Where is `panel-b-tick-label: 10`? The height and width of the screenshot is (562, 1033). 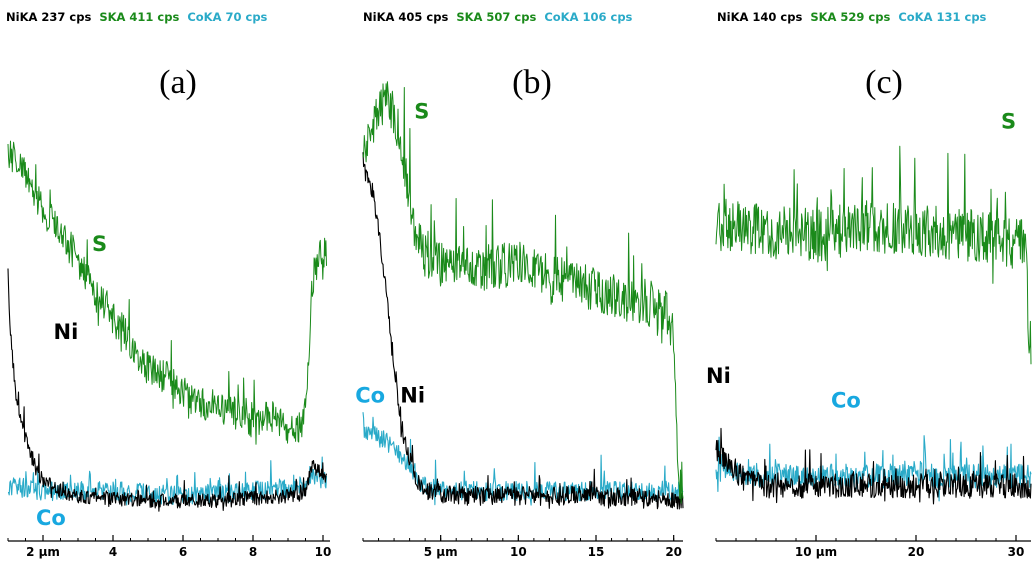 panel-b-tick-label: 10 is located at coordinates (518, 552).